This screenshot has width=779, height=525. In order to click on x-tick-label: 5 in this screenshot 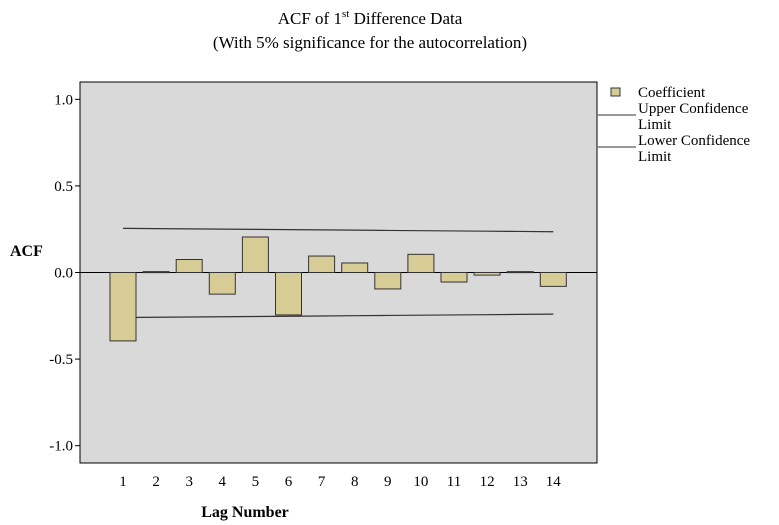, I will do `click(256, 482)`.